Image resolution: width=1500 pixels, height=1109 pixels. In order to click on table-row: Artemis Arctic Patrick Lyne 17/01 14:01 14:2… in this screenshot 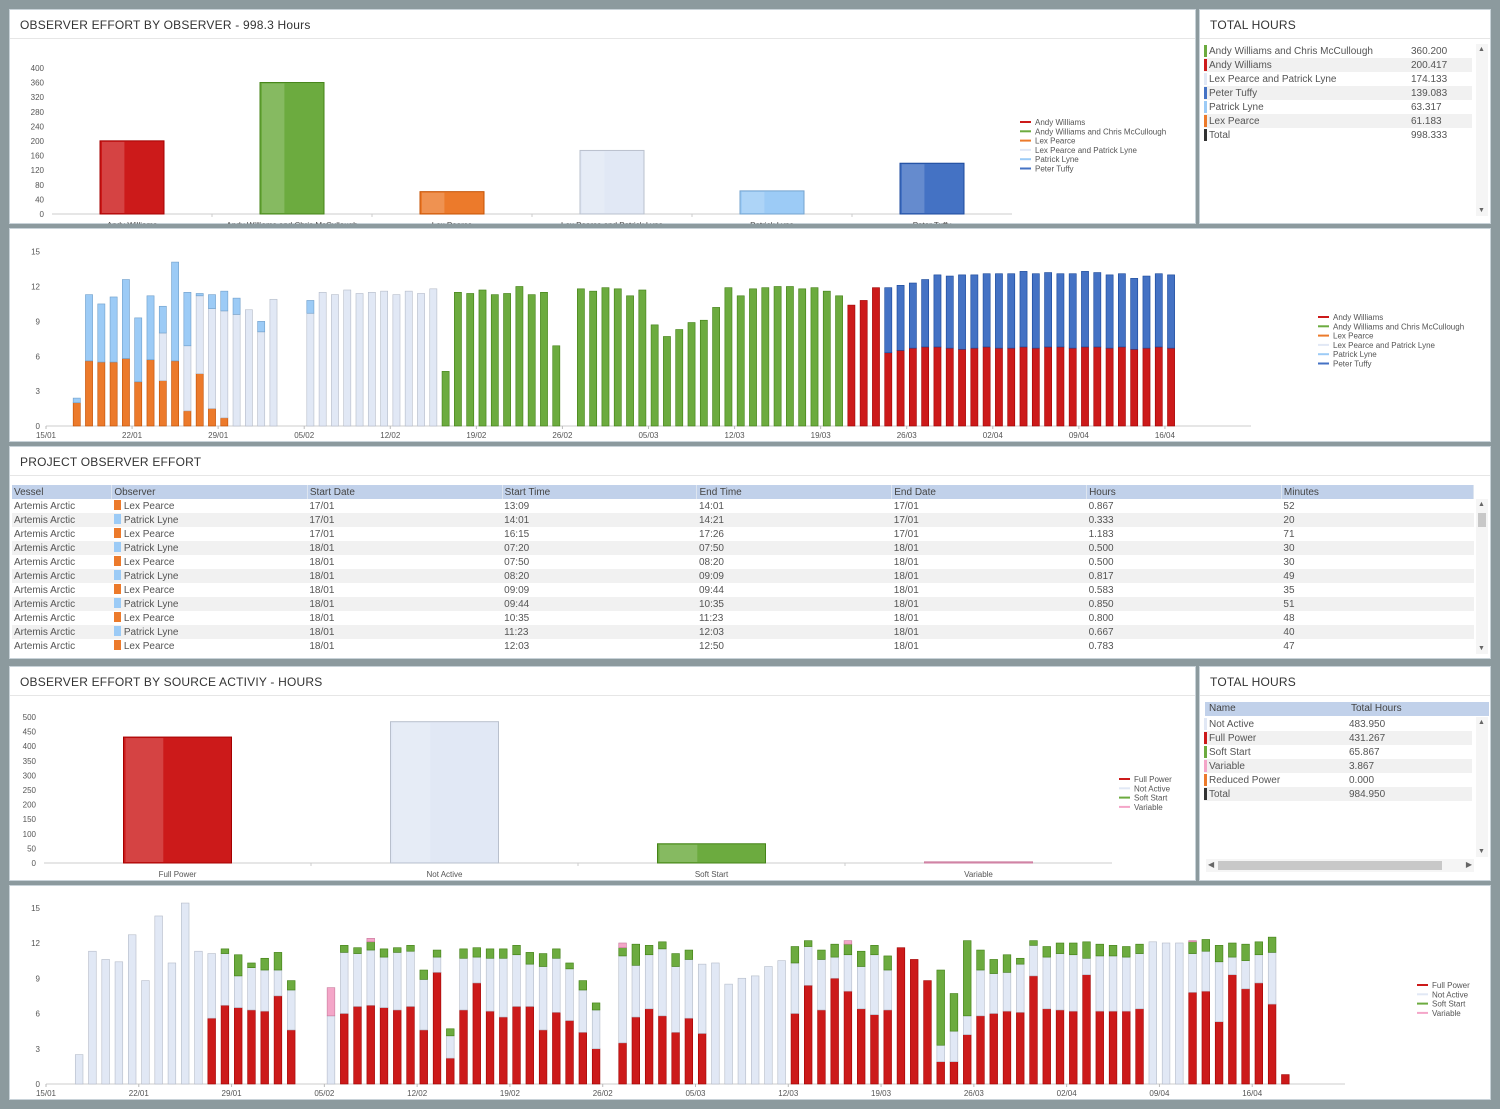, I will do `click(743, 520)`.